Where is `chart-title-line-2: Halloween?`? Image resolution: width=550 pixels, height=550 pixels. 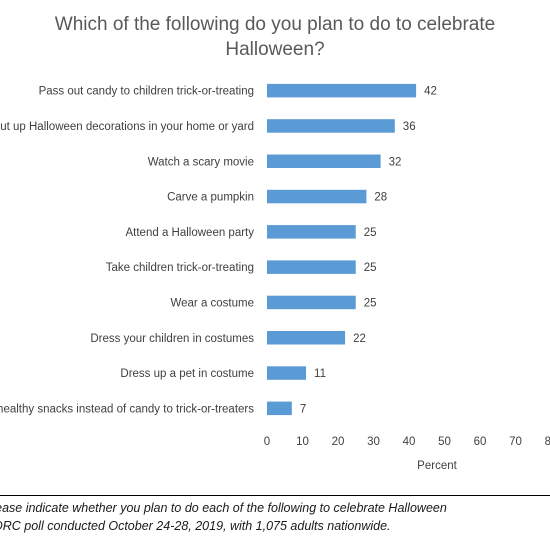
chart-title-line-2: Halloween? is located at coordinates (275, 49).